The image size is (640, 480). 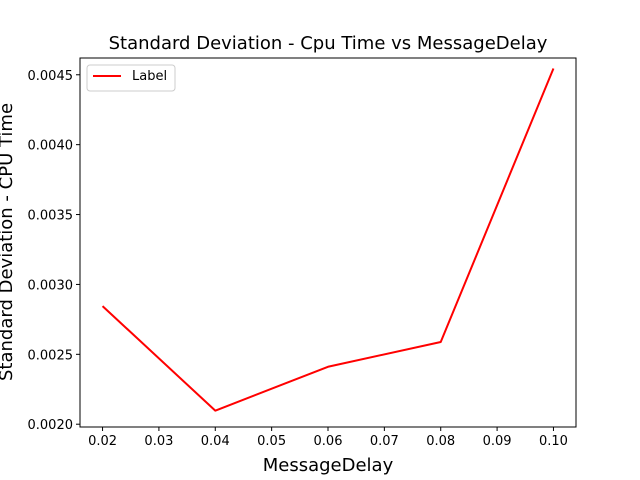 What do you see at coordinates (51, 76) in the screenshot?
I see `y-tick-label: 0.0045` at bounding box center [51, 76].